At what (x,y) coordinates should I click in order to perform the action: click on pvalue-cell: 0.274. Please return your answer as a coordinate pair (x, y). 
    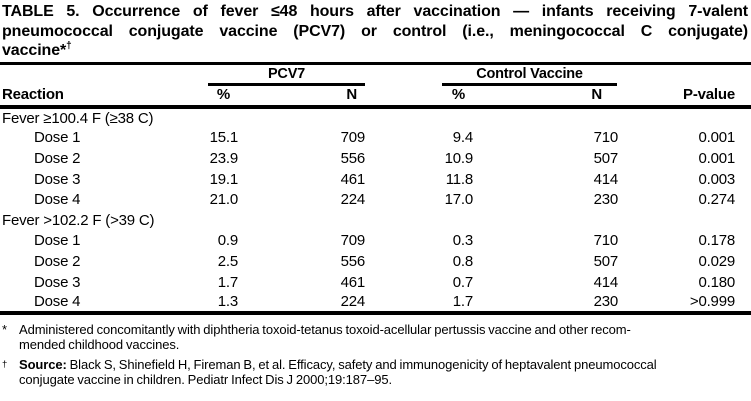
    Looking at the image, I should click on (716, 200).